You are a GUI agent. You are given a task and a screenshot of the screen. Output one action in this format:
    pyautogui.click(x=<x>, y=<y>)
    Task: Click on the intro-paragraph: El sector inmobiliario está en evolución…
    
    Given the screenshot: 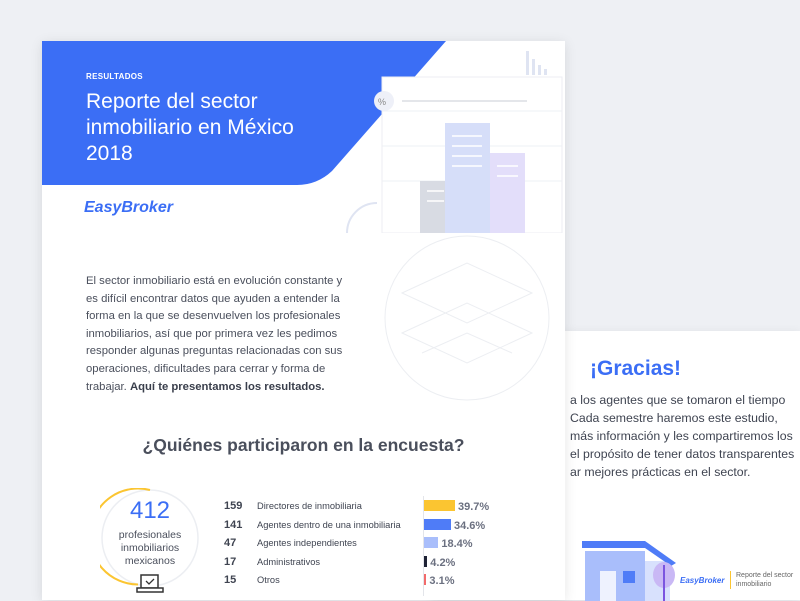 What is the action you would take?
    pyautogui.click(x=221, y=334)
    